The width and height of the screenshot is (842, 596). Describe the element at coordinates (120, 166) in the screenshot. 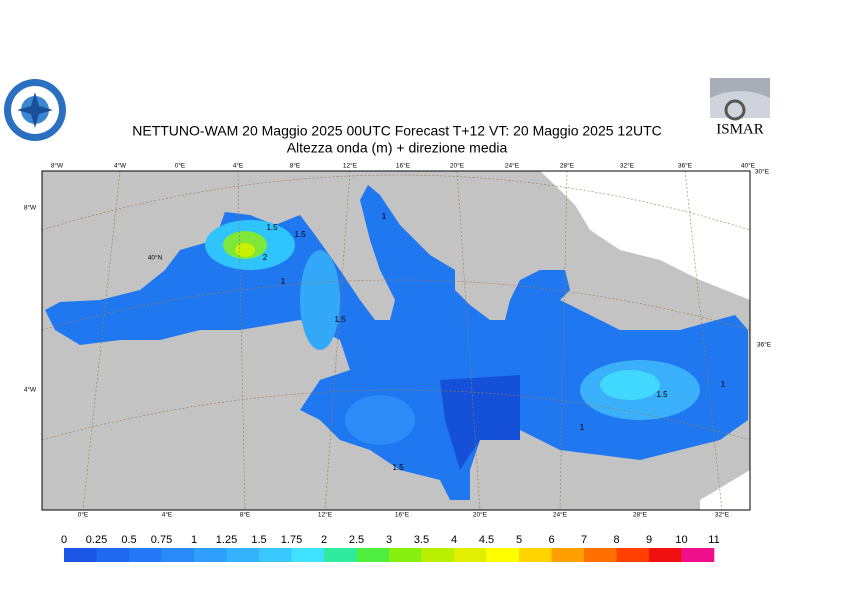

I see `lon-label: 4°W` at that location.